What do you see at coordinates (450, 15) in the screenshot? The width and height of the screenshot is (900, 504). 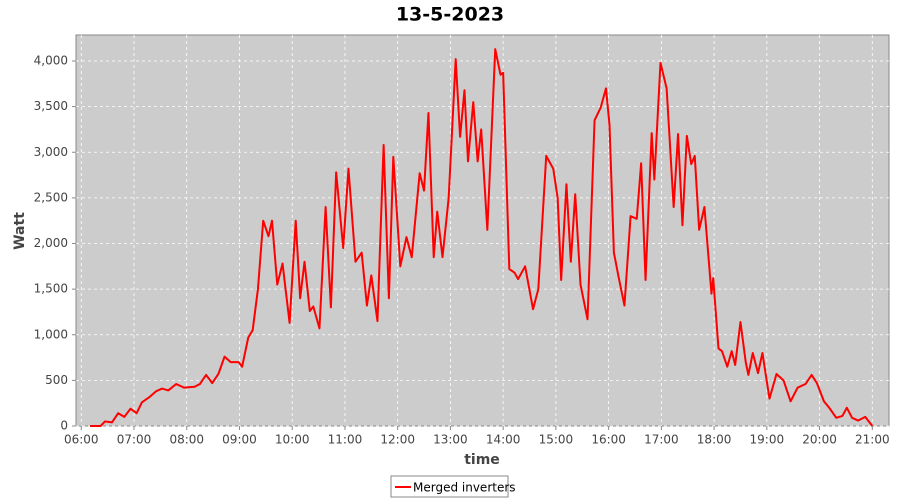 I see `chart-title: 13-5-2023` at bounding box center [450, 15].